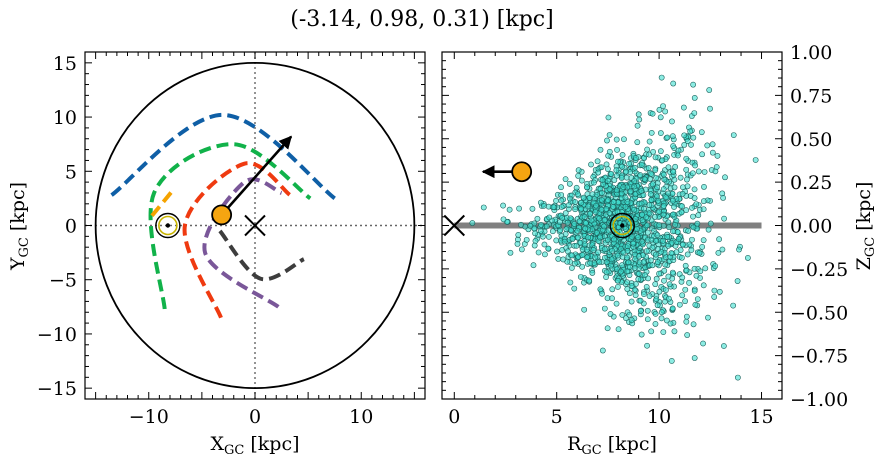 The image size is (887, 464). What do you see at coordinates (149, 417) in the screenshot?
I see `x-tick-label: −10` at bounding box center [149, 417].